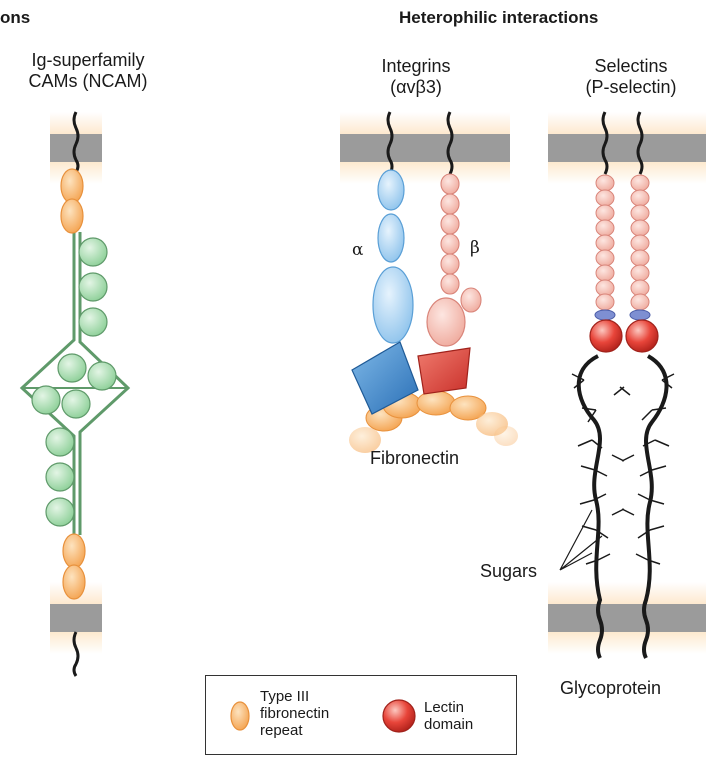 This screenshot has height=770, width=716. I want to click on legend-fibronectin-repeat-icon, so click(240, 716).